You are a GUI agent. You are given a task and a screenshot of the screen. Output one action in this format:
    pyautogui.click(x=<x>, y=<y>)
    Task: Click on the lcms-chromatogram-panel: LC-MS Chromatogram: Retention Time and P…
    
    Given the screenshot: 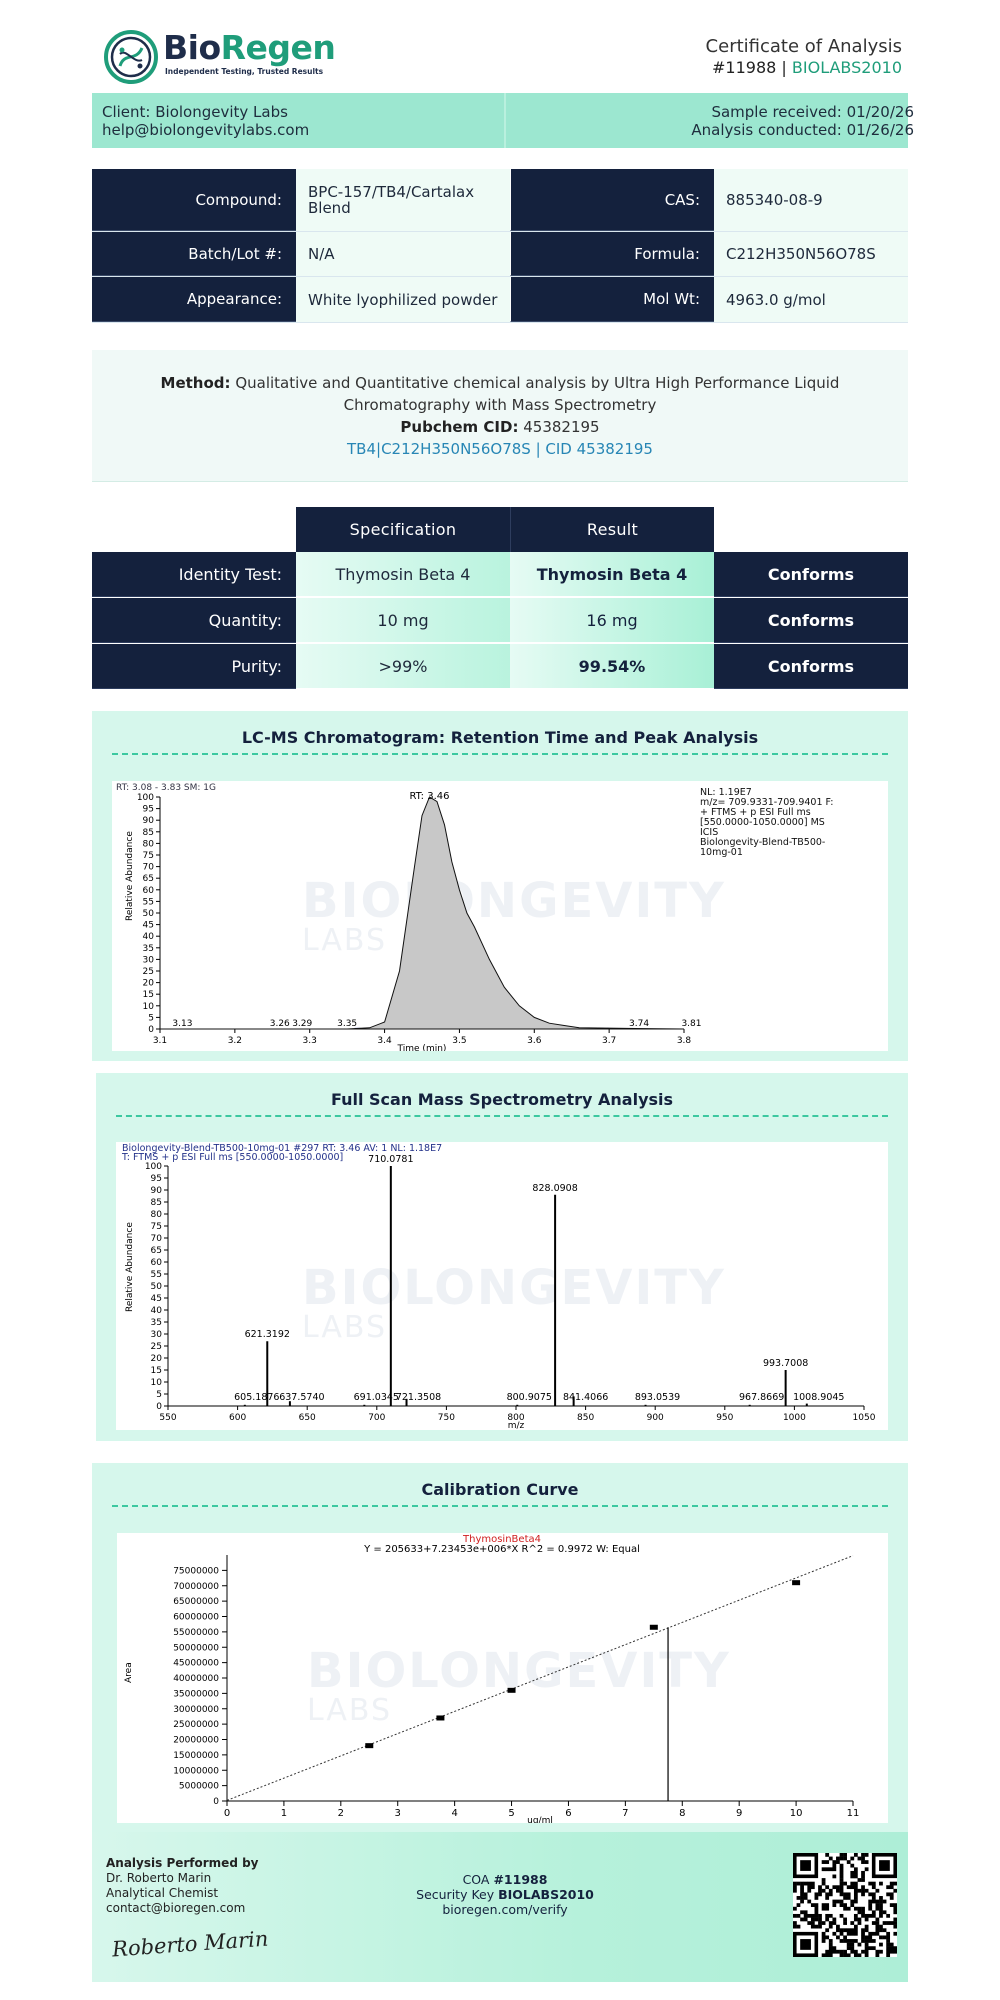 What is the action you would take?
    pyautogui.click(x=500, y=886)
    